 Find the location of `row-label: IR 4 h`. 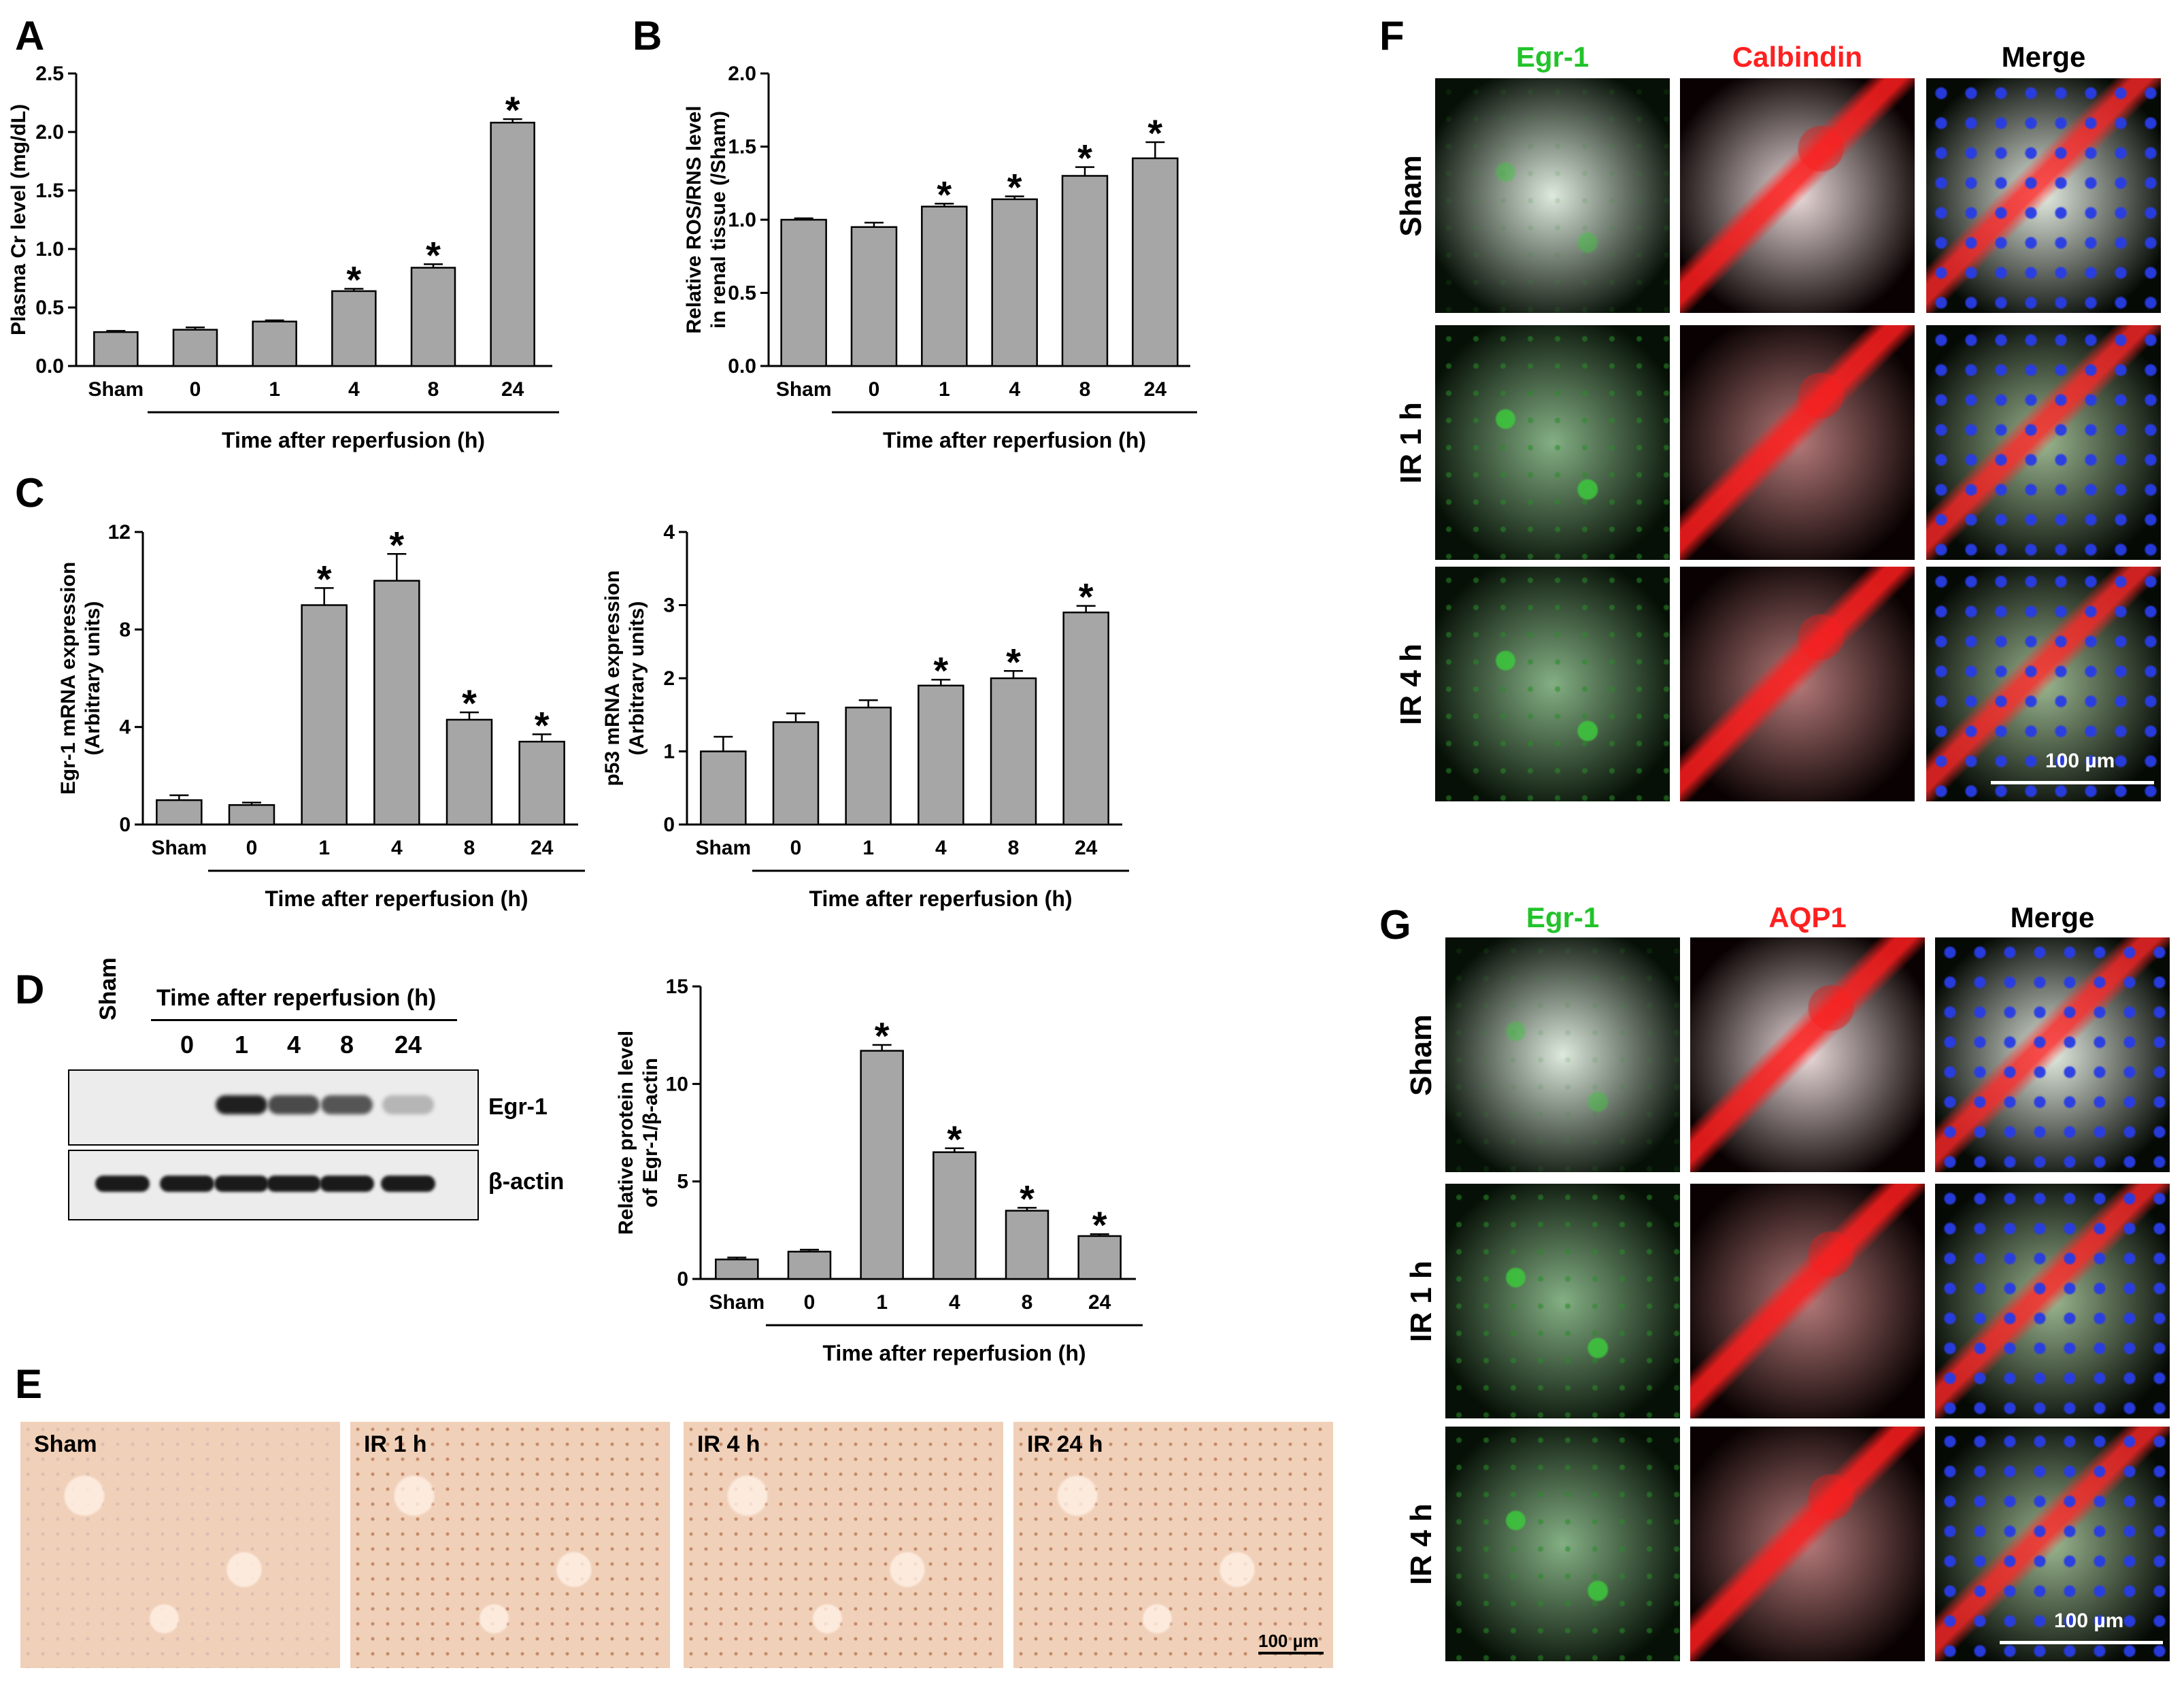

row-label: IR 4 h is located at coordinates (1411, 684).